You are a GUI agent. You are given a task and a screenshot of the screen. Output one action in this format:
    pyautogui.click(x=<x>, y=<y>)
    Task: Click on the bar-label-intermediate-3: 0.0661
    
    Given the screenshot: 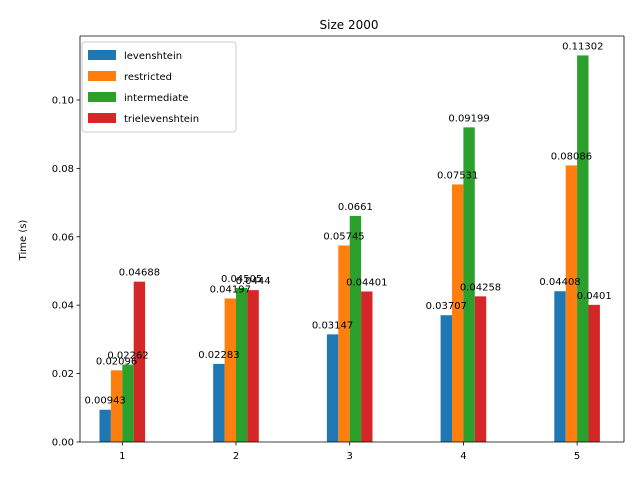 What is the action you would take?
    pyautogui.click(x=355, y=207)
    